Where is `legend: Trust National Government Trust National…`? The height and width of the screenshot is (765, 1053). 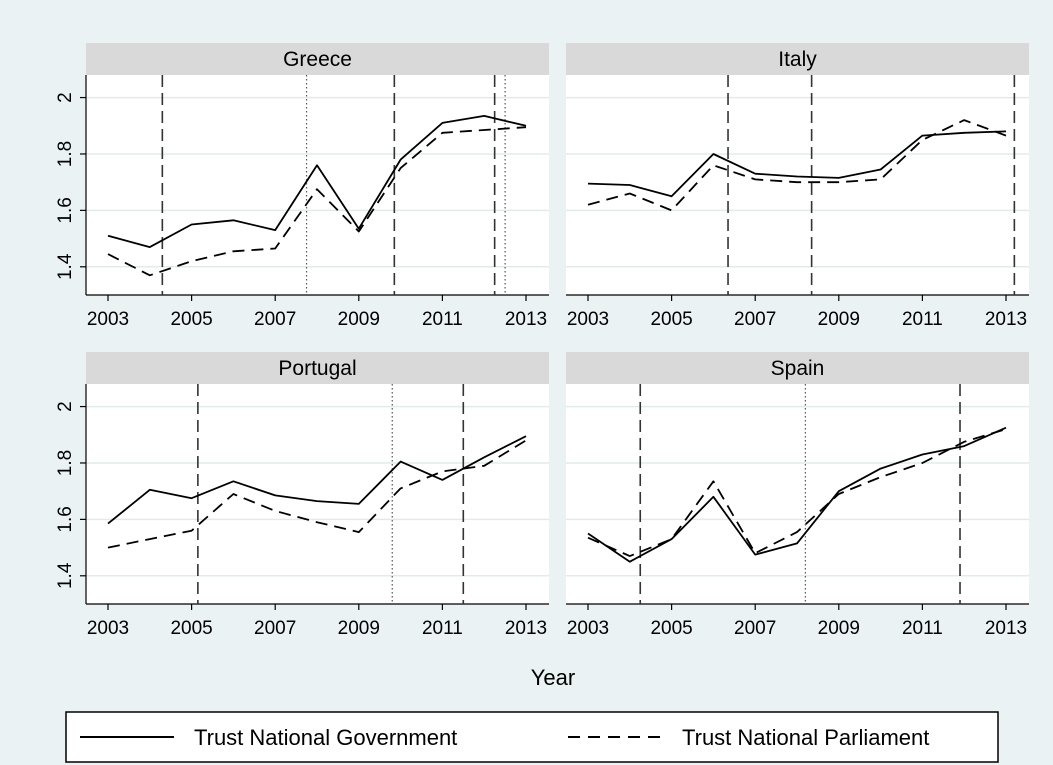
legend: Trust National Government Trust National… is located at coordinates (532, 737).